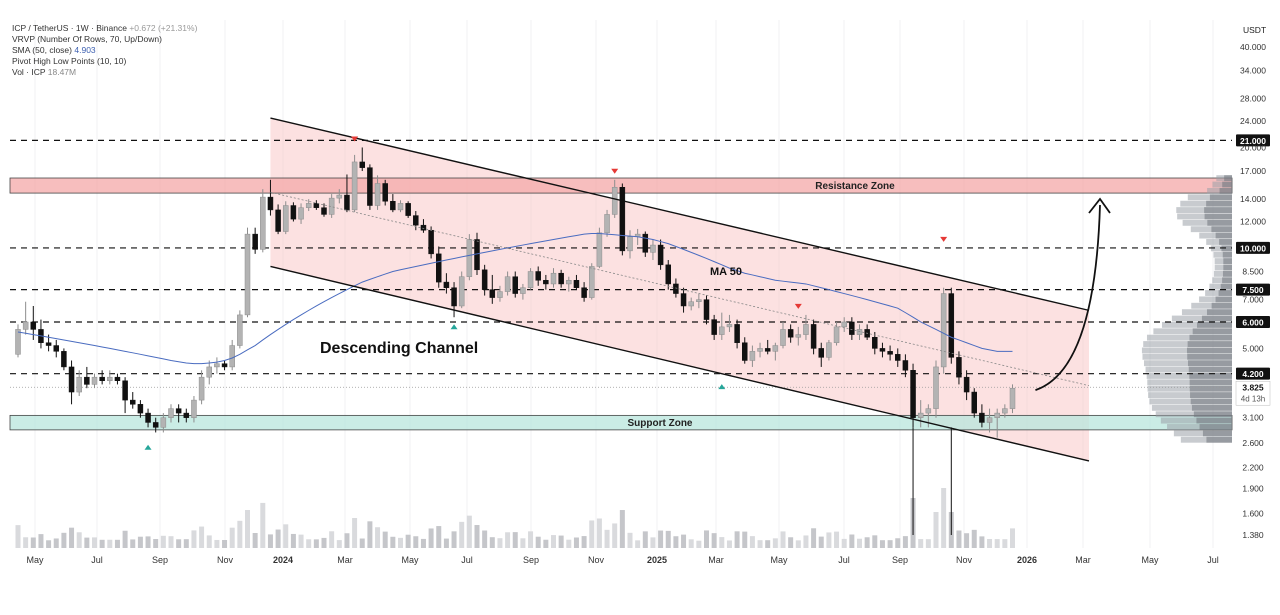 This screenshot has width=1280, height=615. What do you see at coordinates (467, 560) in the screenshot?
I see `x-tick-label: Jul` at bounding box center [467, 560].